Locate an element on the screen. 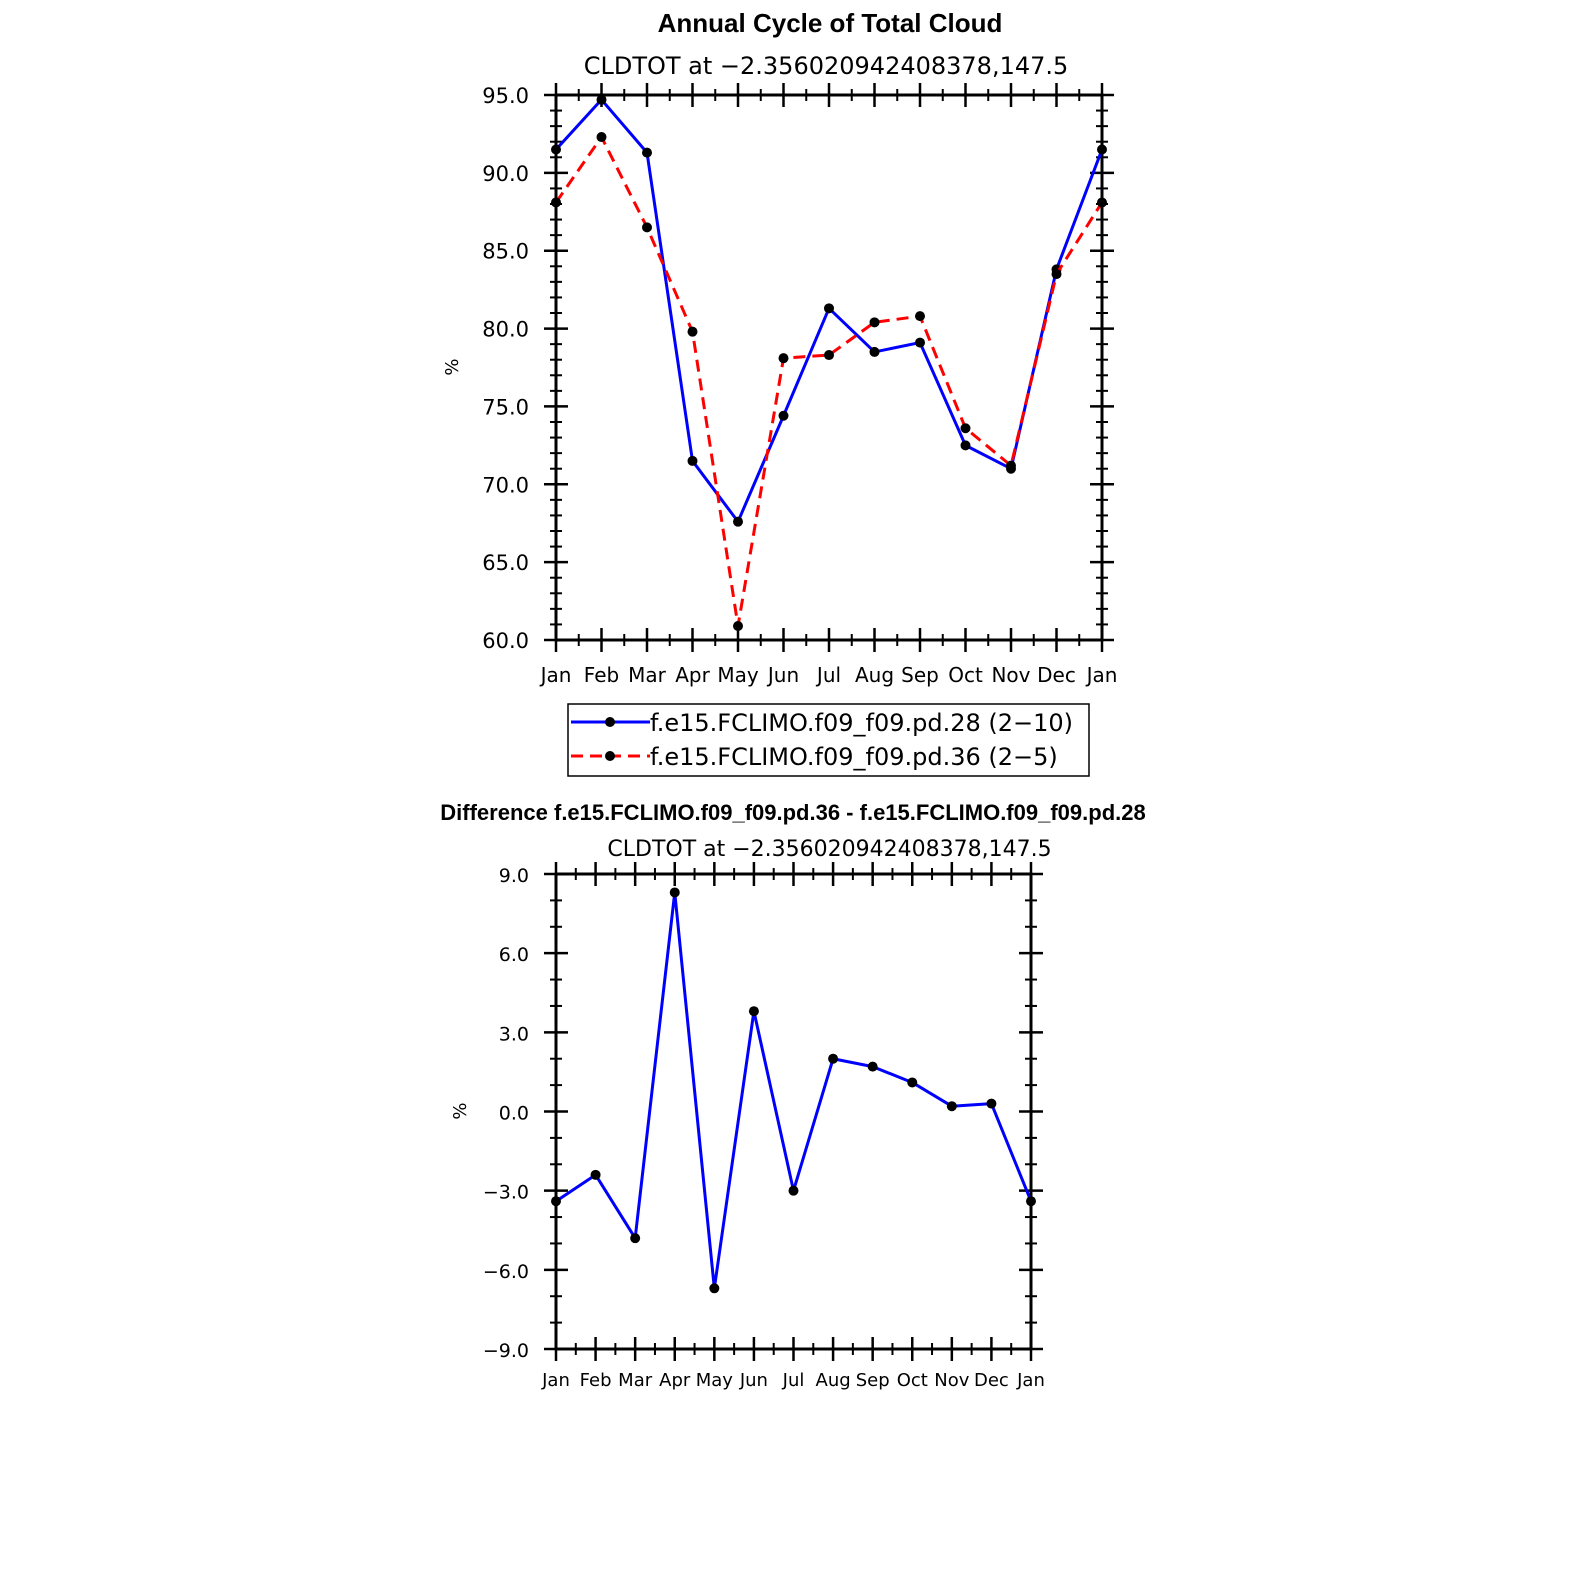 The image size is (1574, 1574). y-tick-label: 3.0 is located at coordinates (514, 1034).